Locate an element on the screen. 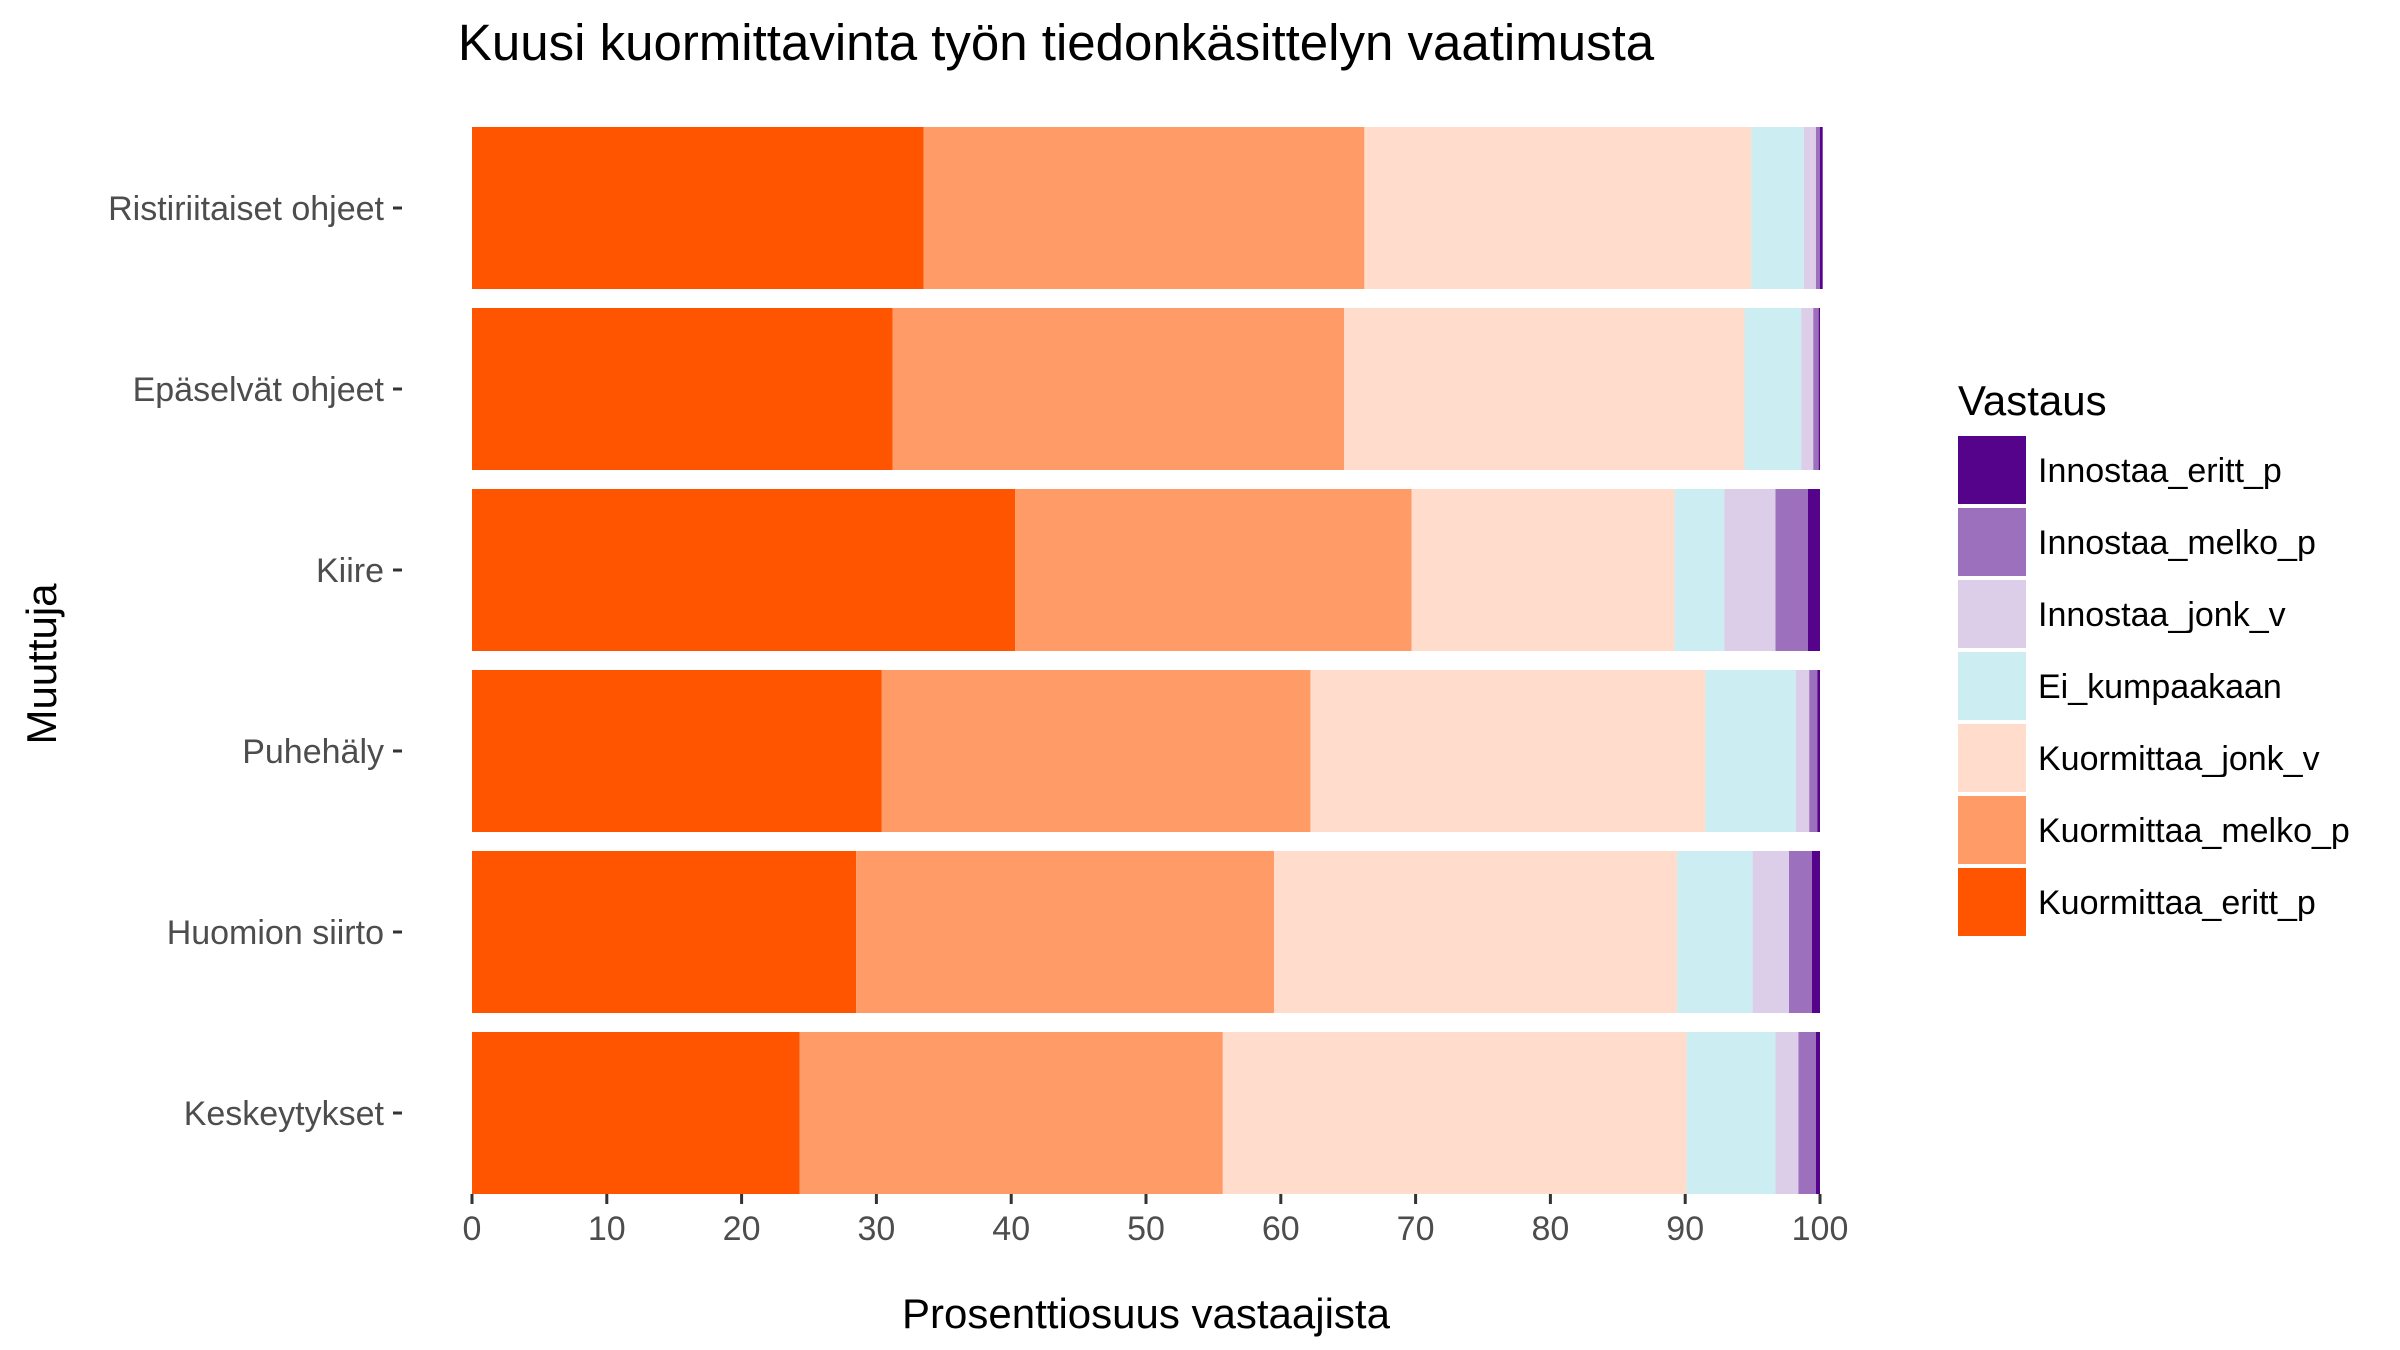  bar-huomion-siirto-kuormittaa-jonk-v is located at coordinates (1476, 932).